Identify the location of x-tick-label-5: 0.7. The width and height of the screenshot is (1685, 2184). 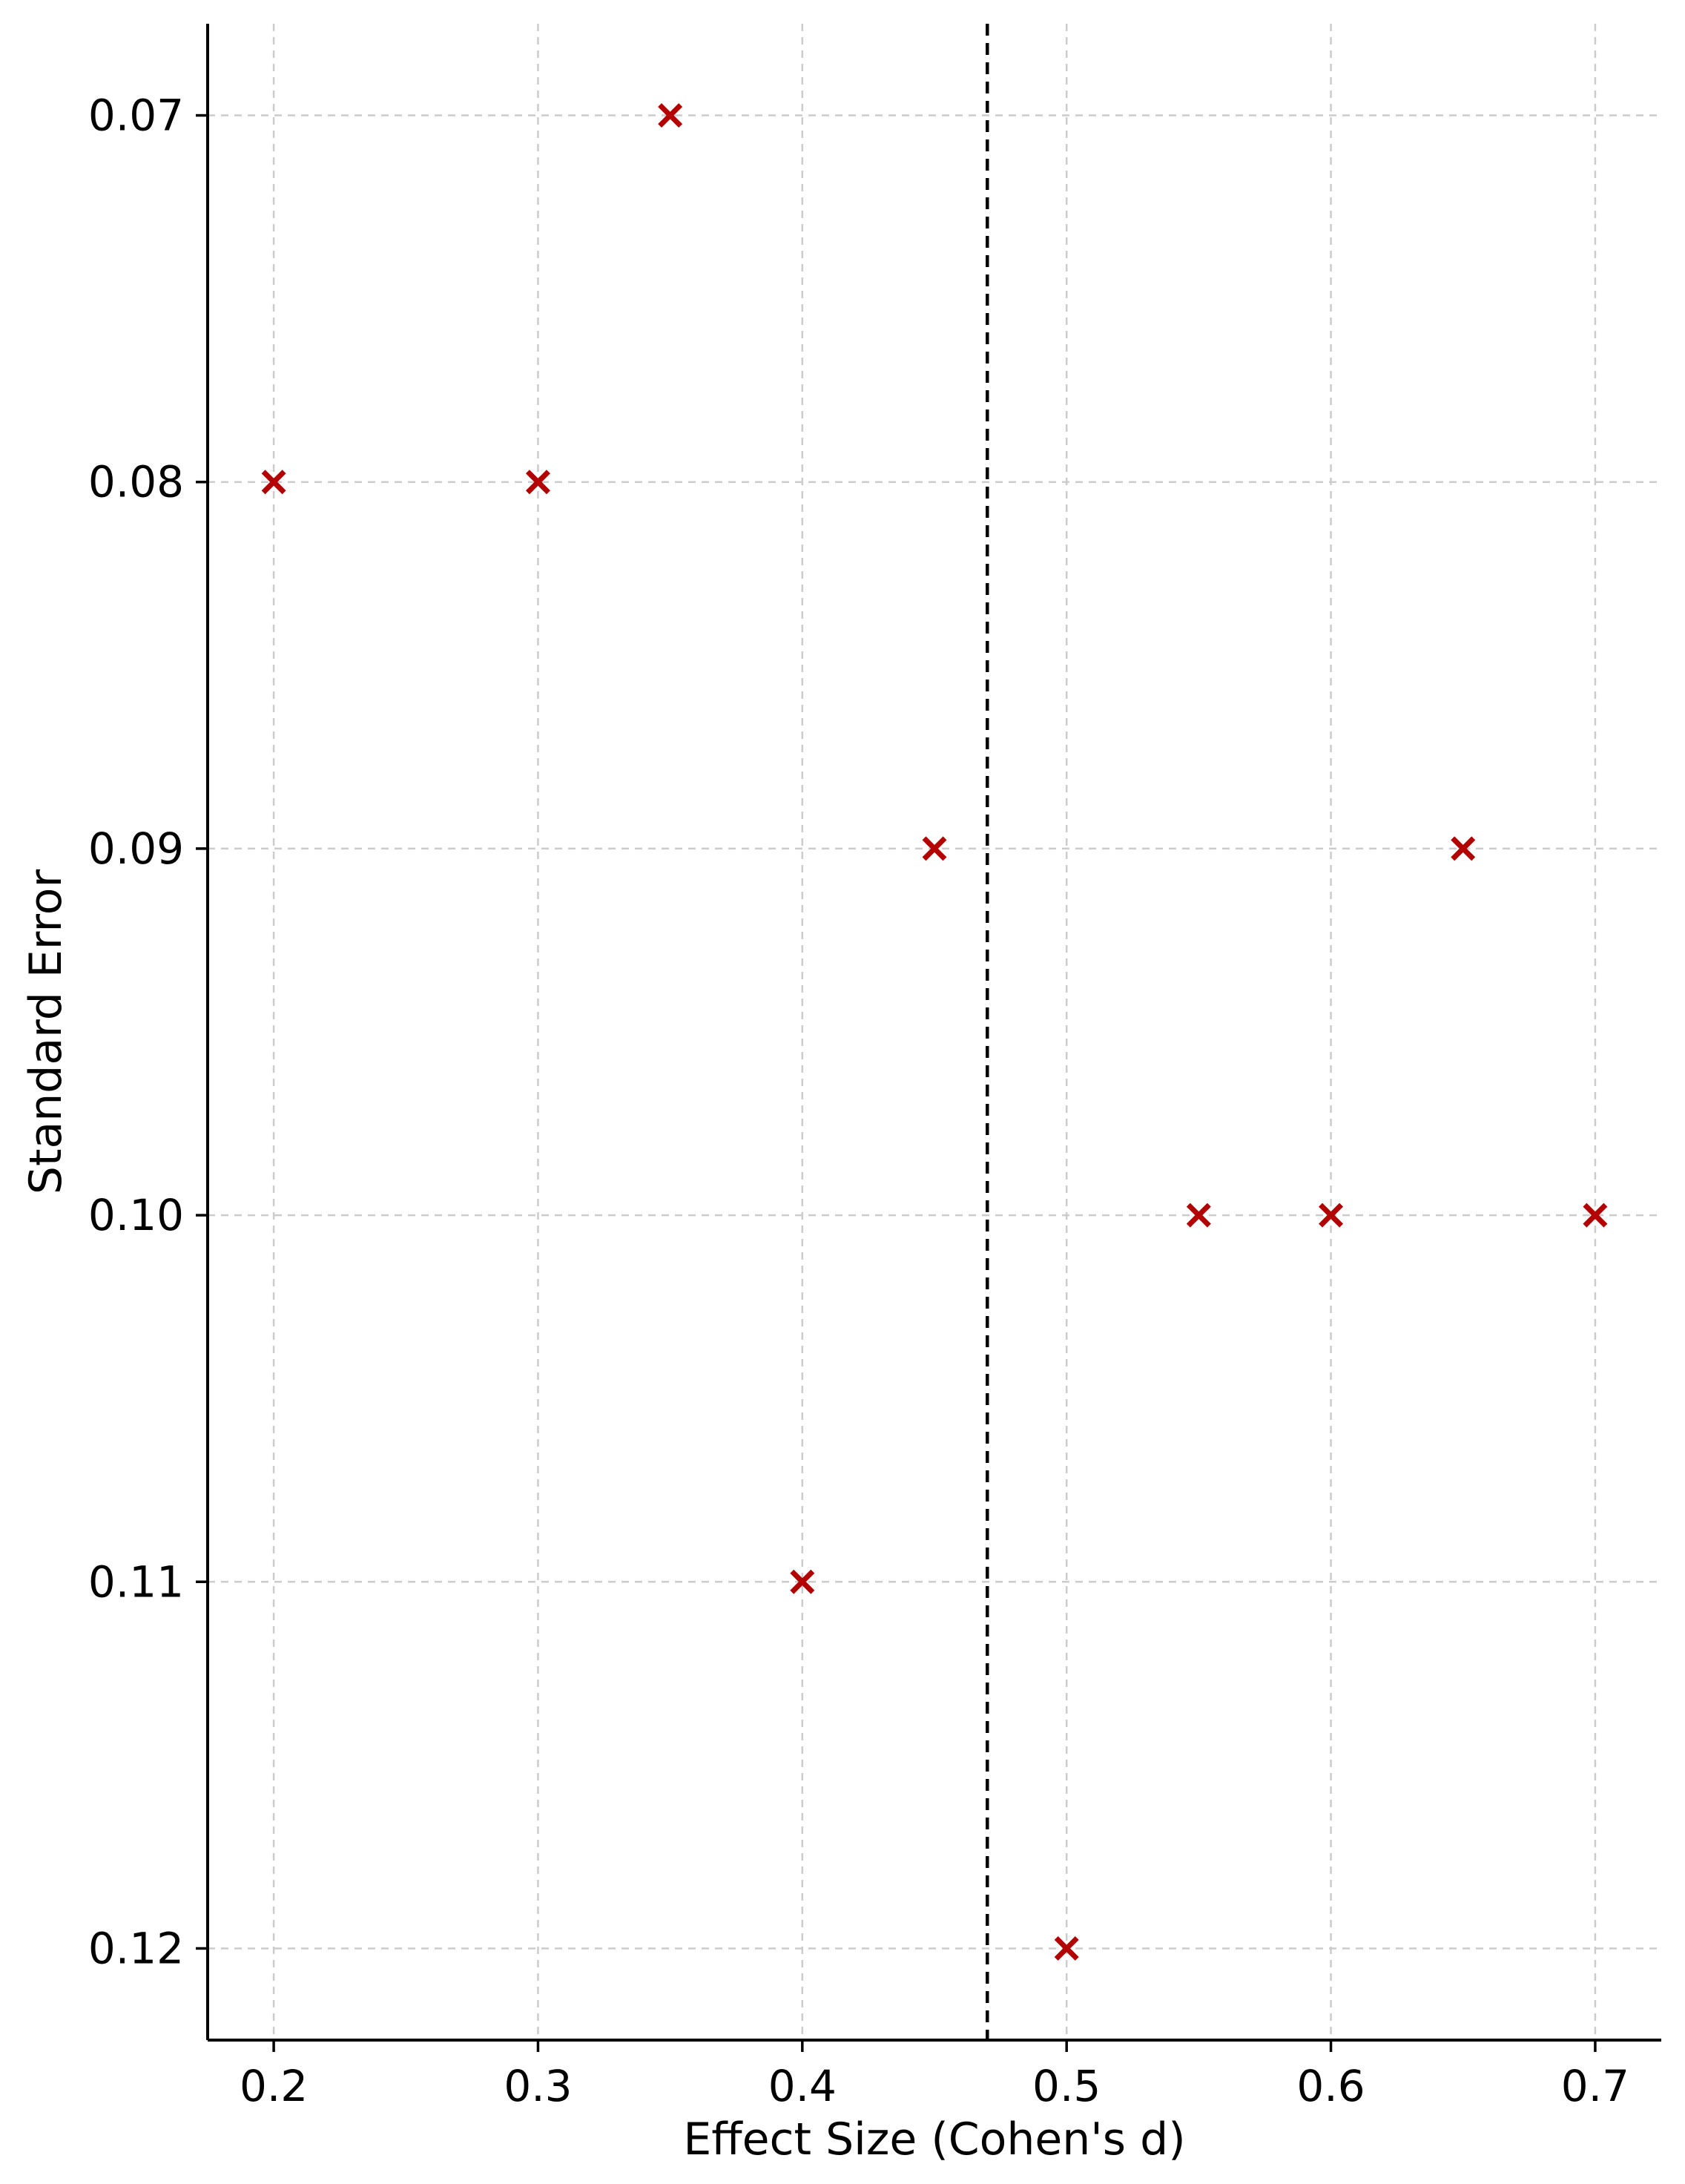
(1595, 2086).